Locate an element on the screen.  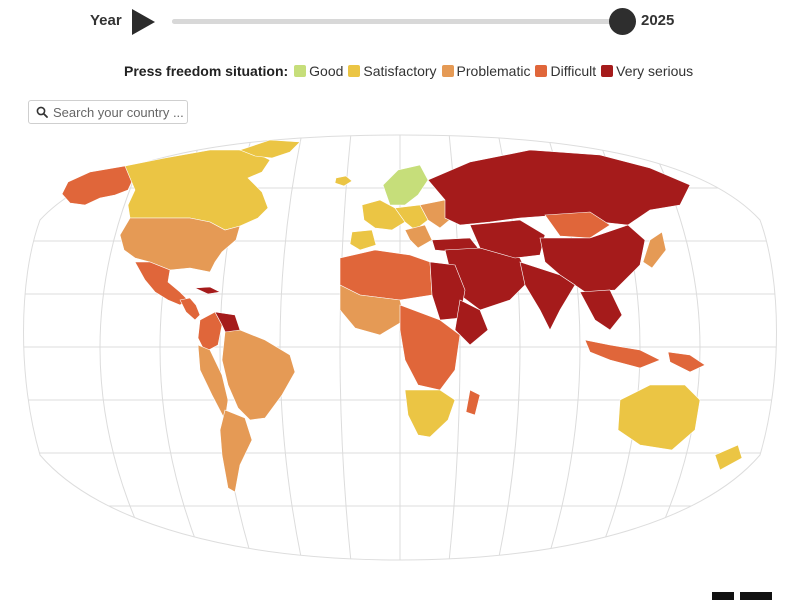
region-china is located at coordinates (592, 258).